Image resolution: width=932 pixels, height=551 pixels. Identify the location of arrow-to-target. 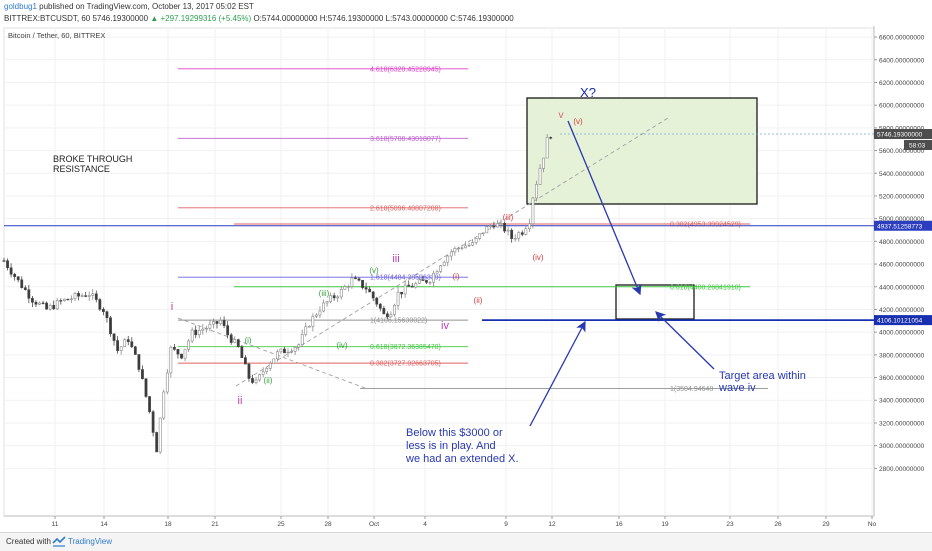
(604, 208).